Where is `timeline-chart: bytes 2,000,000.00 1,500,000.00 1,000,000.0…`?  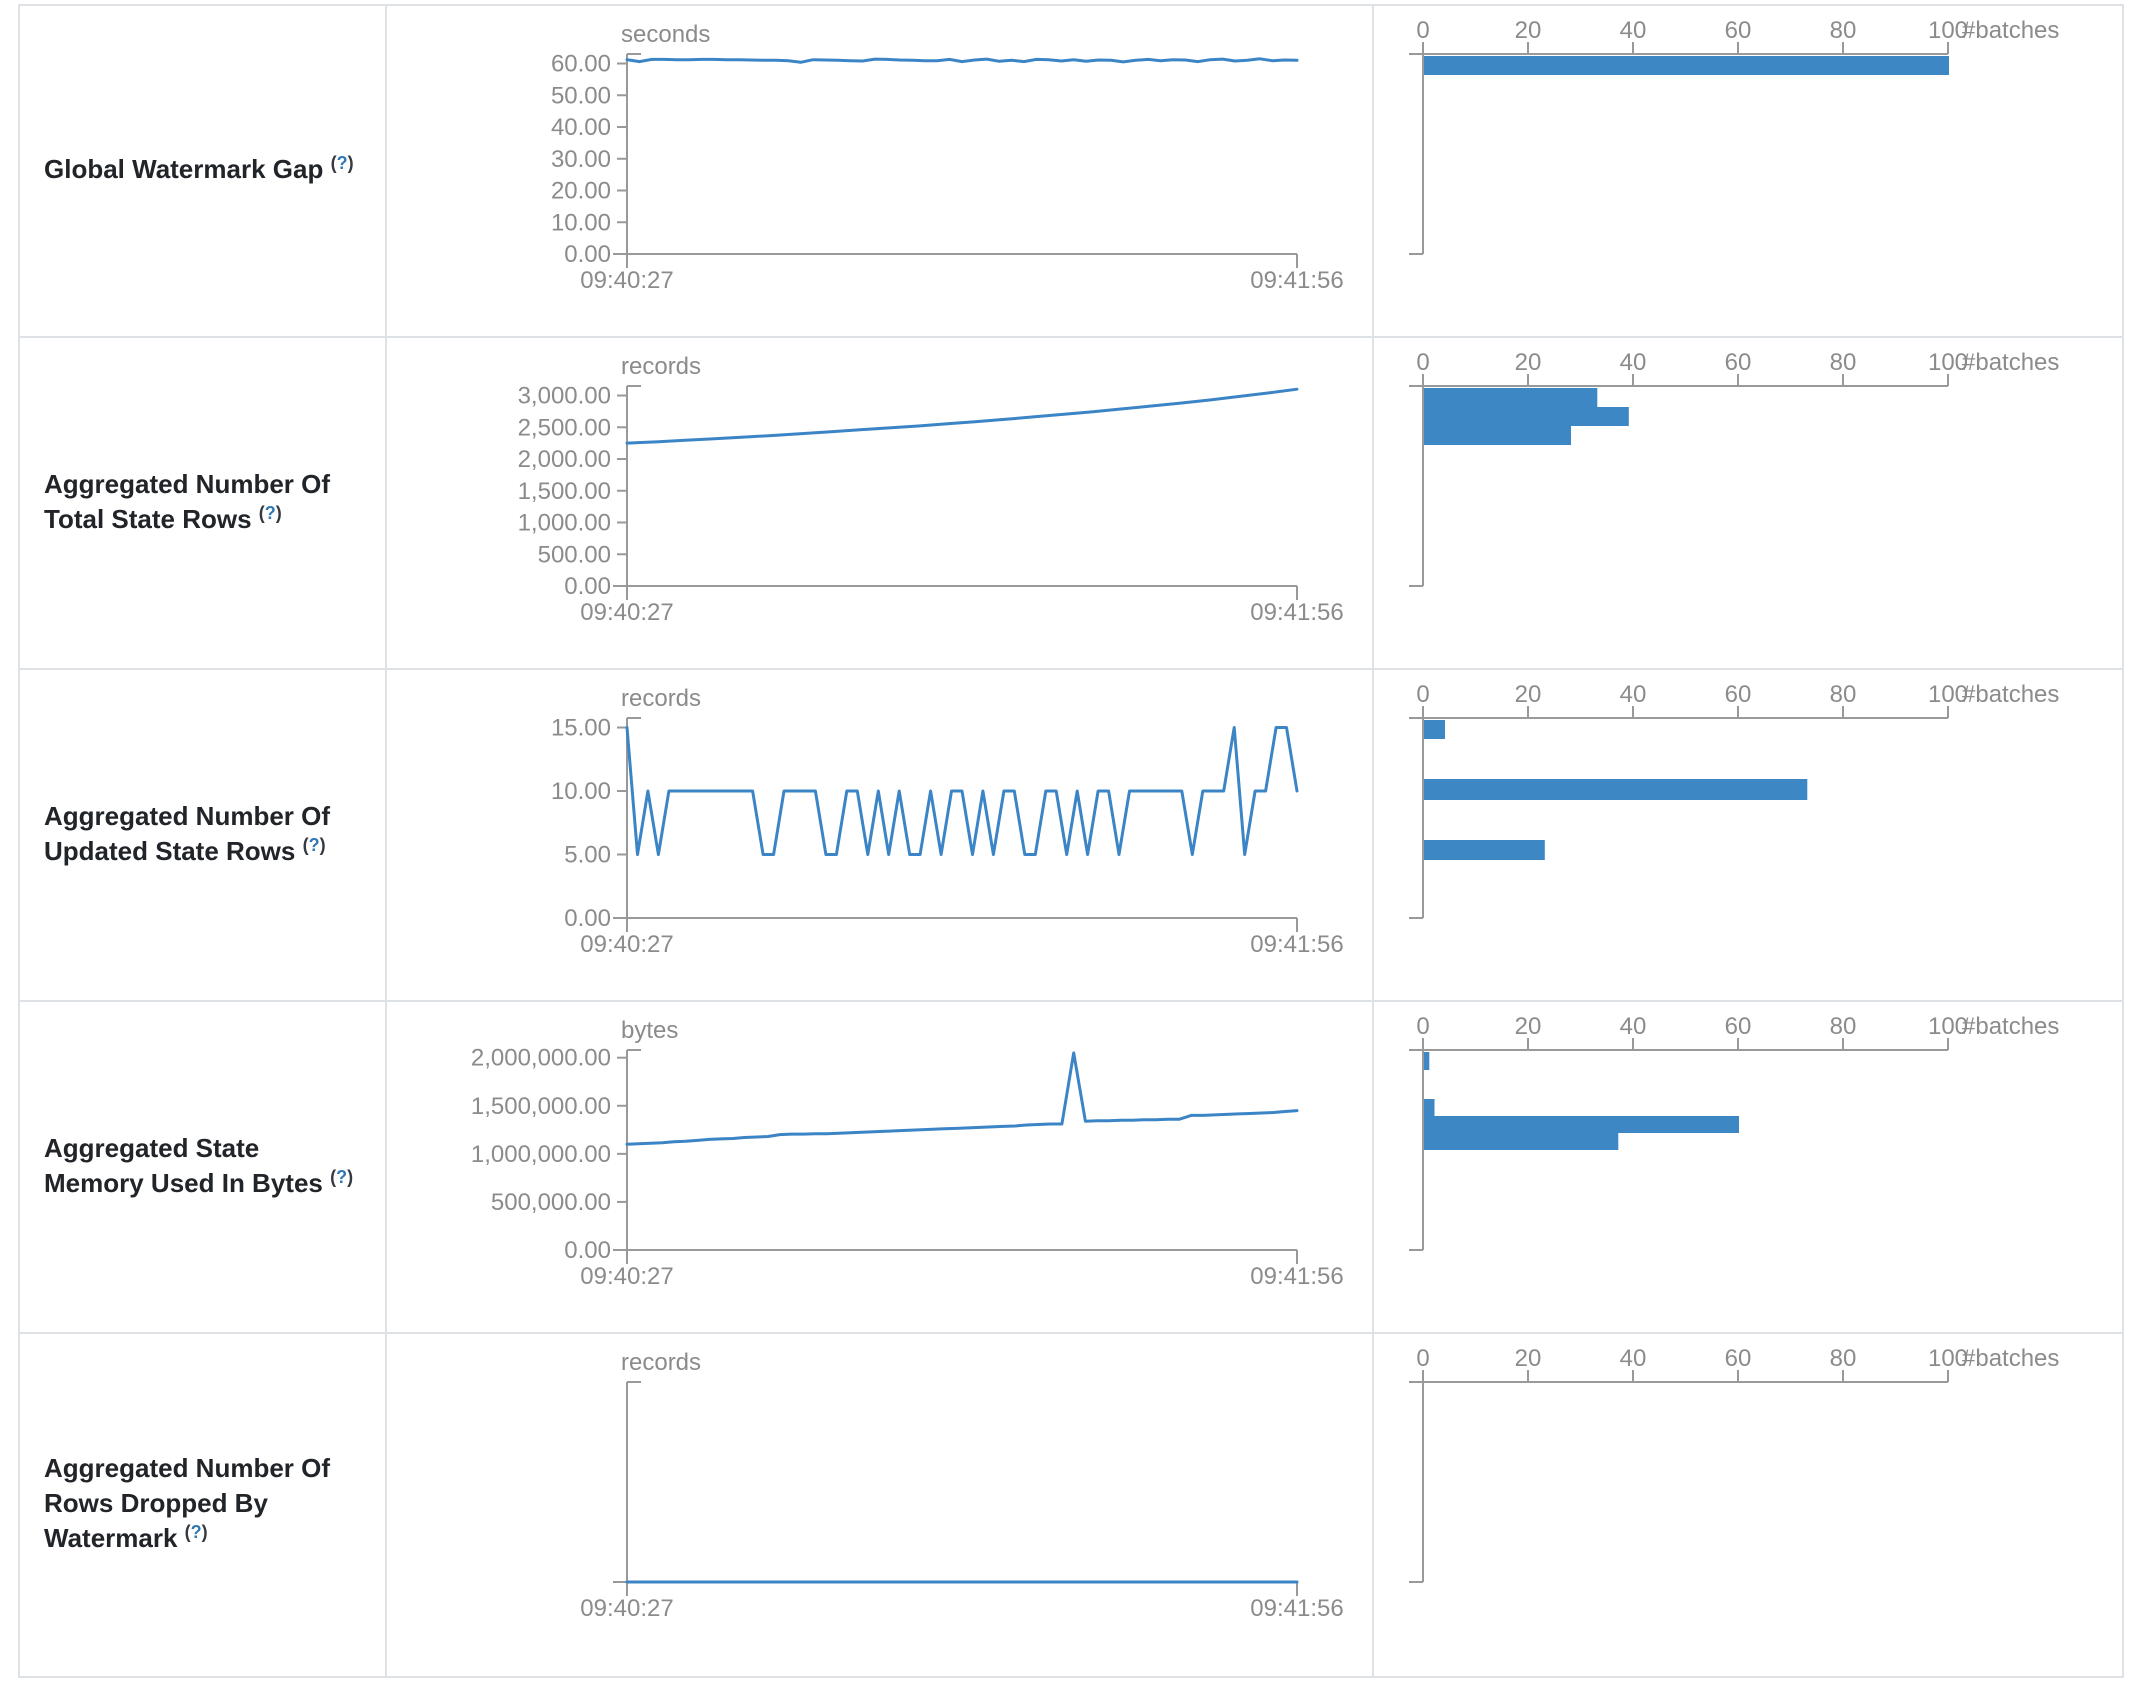
timeline-chart: bytes 2,000,000.00 1,500,000.00 1,000,000.0… is located at coordinates (907, 1153).